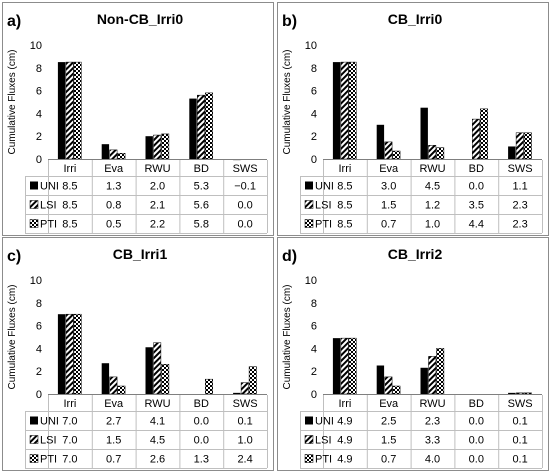  Describe the element at coordinates (113, 460) in the screenshot. I see `table-value: 0.7` at that location.